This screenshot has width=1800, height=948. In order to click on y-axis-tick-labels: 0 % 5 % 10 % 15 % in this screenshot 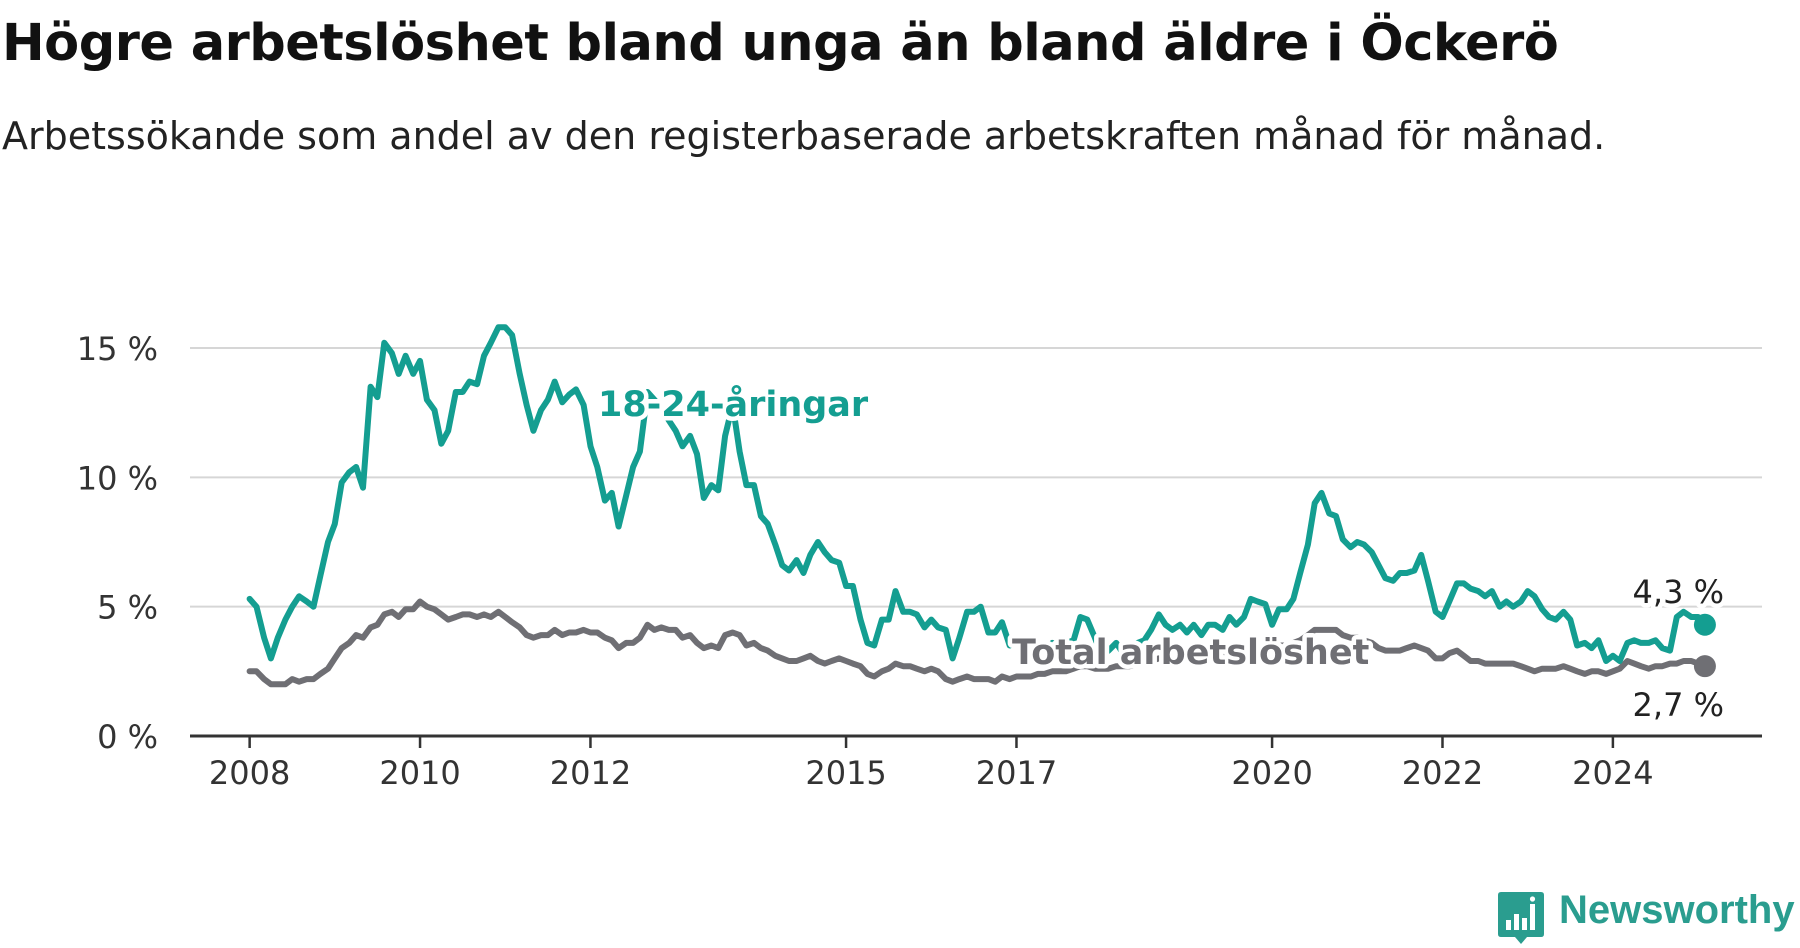, I will do `click(117, 543)`.